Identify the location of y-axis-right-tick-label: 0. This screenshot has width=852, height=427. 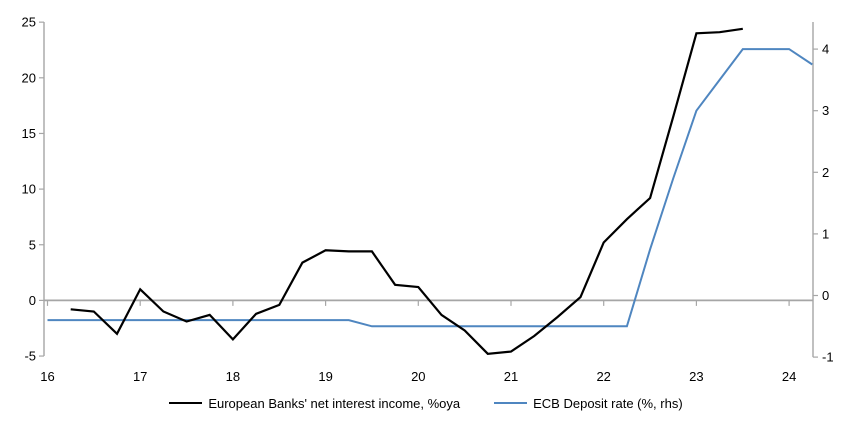
(825, 295).